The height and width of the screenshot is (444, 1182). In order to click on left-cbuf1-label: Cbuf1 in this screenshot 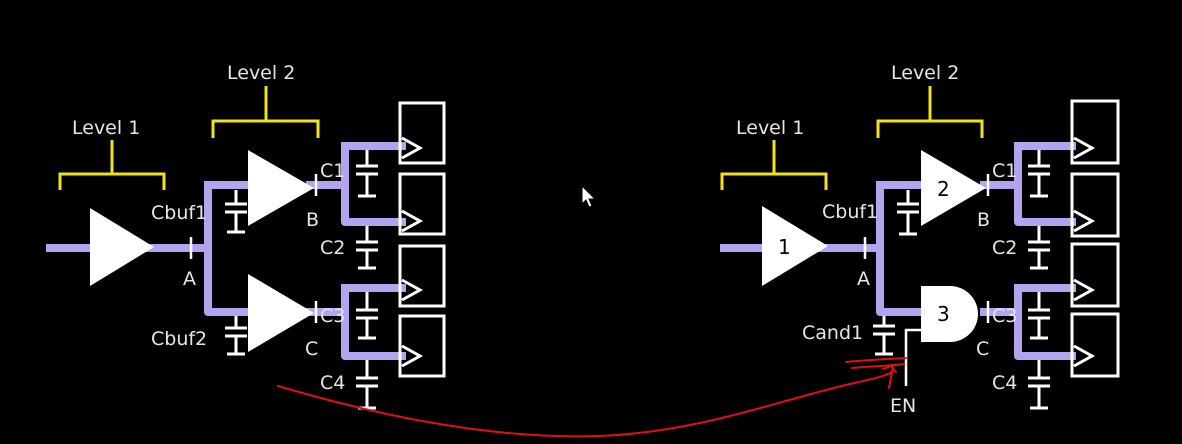, I will do `click(179, 213)`.